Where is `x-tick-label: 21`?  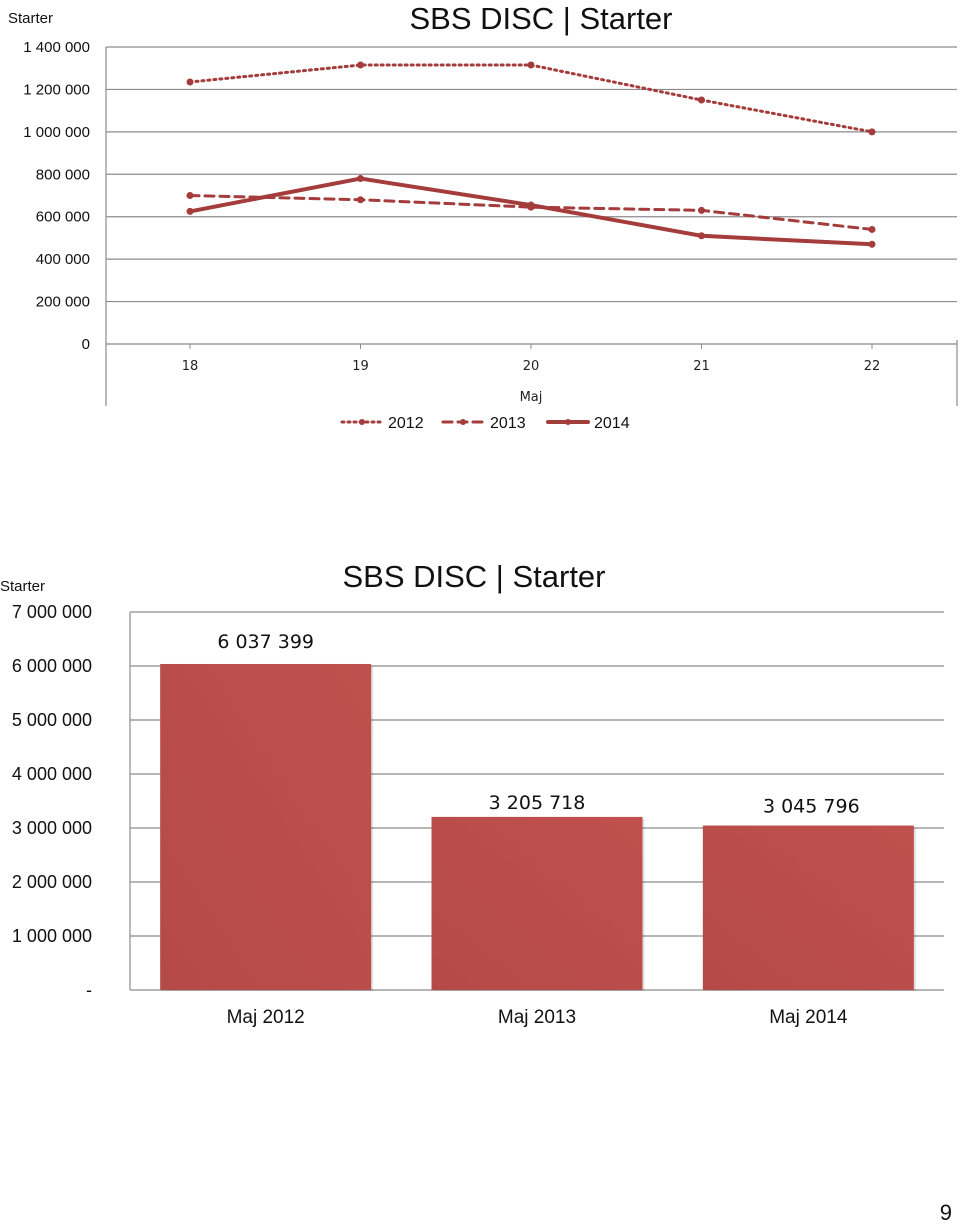 x-tick-label: 21 is located at coordinates (701, 366).